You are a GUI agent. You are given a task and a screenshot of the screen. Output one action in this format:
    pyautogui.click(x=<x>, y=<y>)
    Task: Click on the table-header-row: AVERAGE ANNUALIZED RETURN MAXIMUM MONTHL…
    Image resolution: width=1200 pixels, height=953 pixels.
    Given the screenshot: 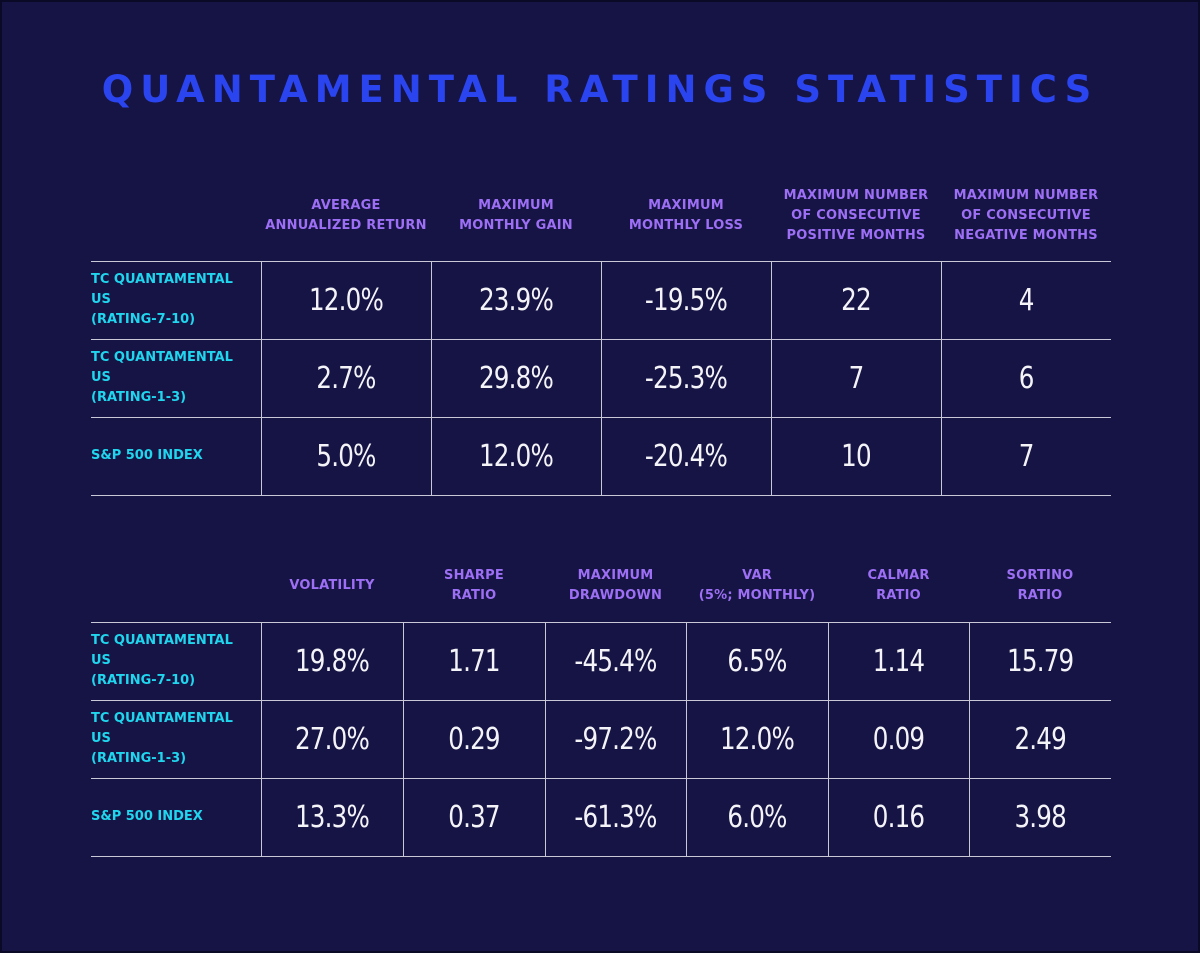 What is the action you would take?
    pyautogui.click(x=601, y=216)
    